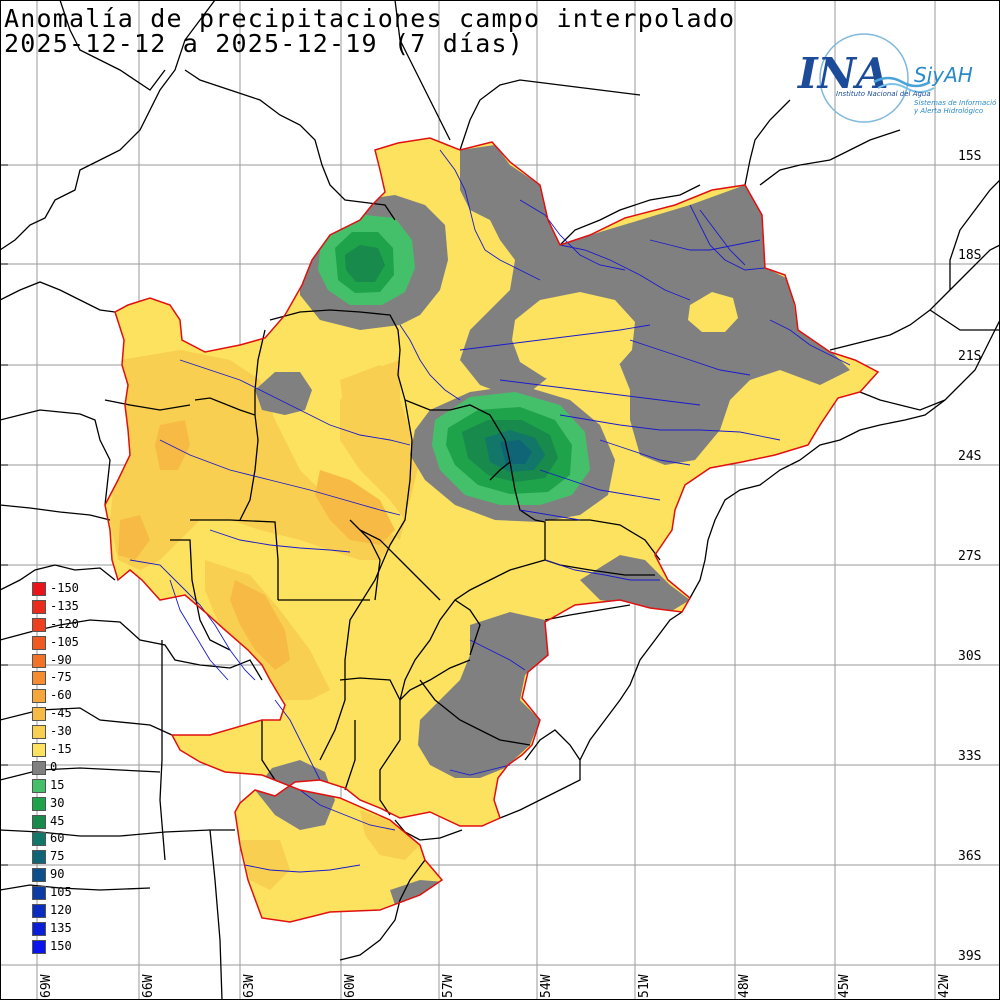  What do you see at coordinates (970, 556) in the screenshot?
I see `latitude-label: 27S` at bounding box center [970, 556].